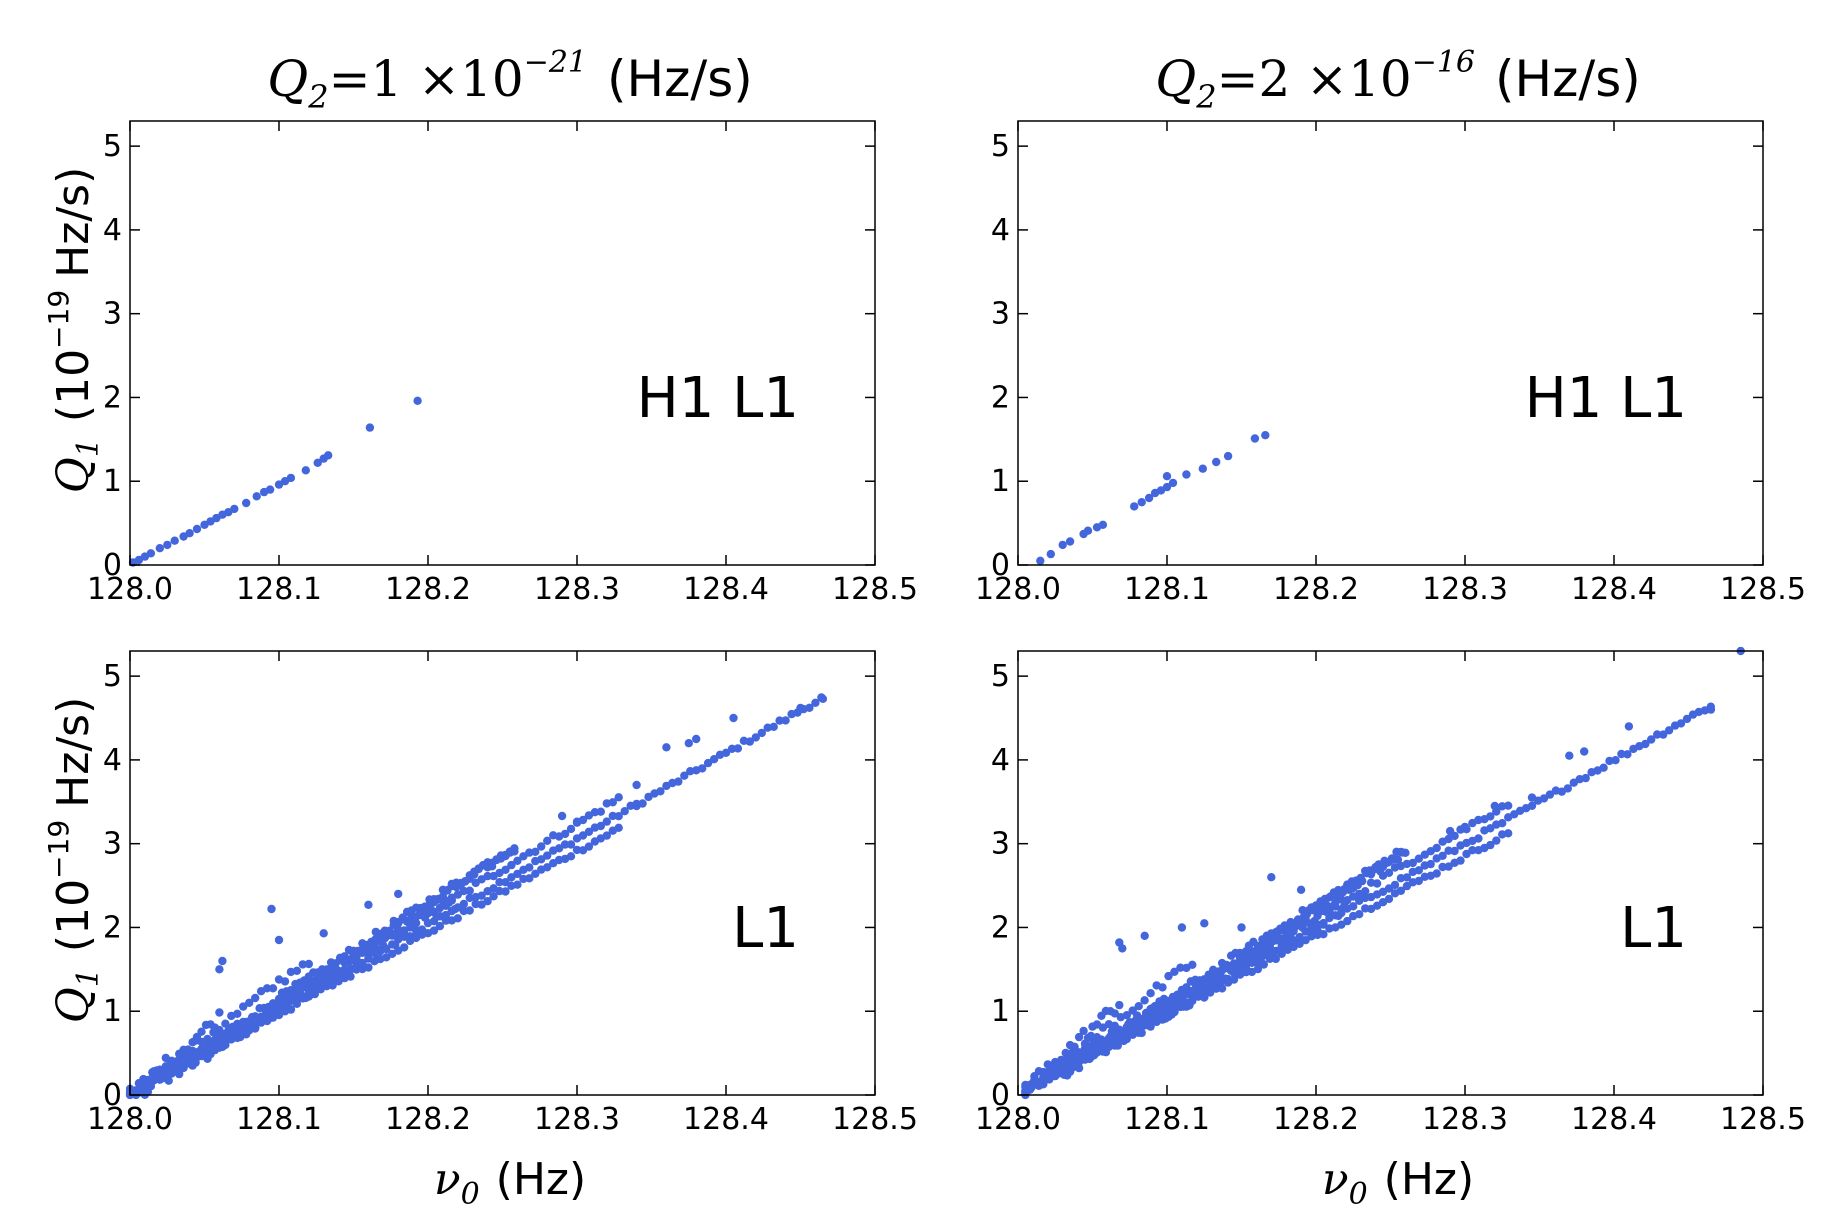 The image size is (1834, 1211). I want to click on x-tick-label: 128.5, so click(875, 589).